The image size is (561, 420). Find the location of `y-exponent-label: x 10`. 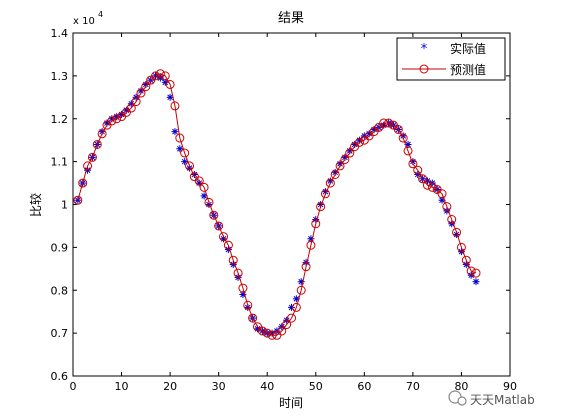

y-exponent-label: x 10 is located at coordinates (84, 21).